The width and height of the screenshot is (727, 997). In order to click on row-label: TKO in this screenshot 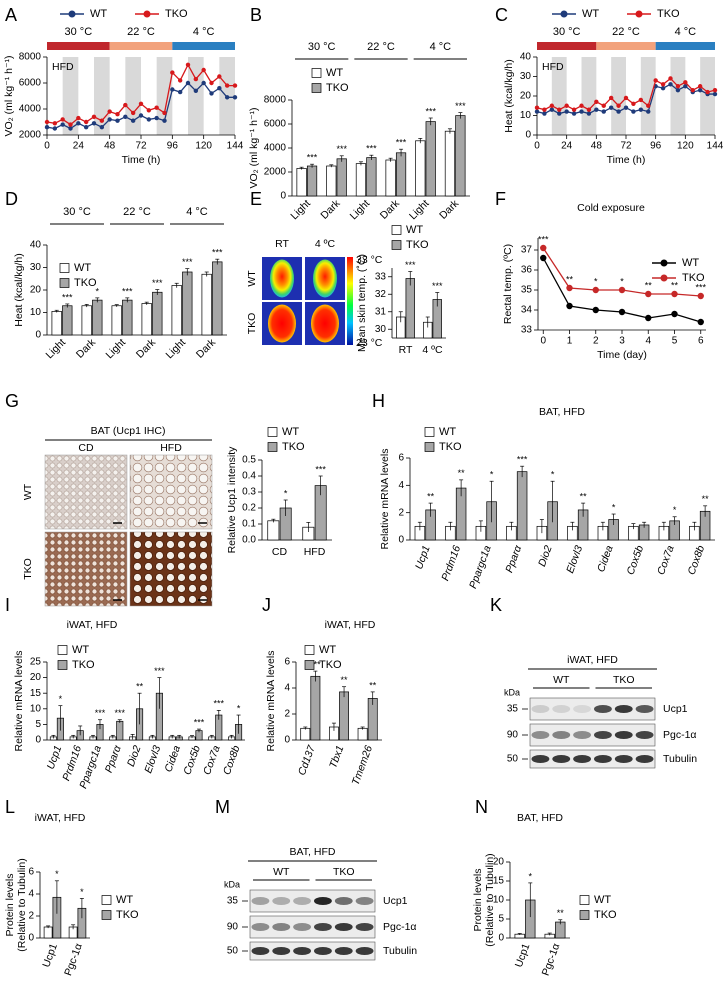, I will do `click(252, 324)`.